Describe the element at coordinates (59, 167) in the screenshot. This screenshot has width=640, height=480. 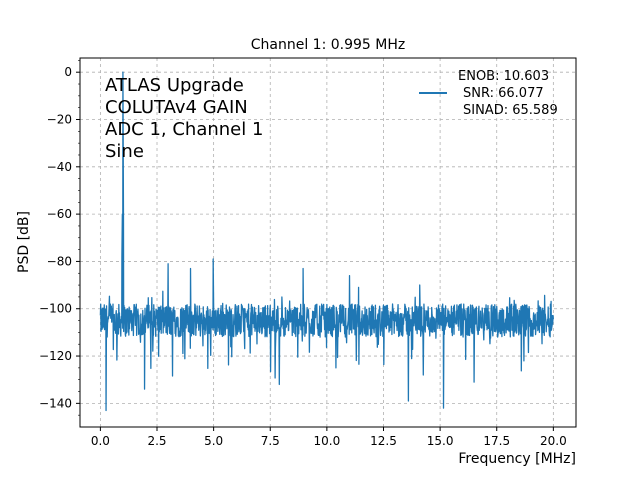
I see `y-tick-label: −40` at that location.